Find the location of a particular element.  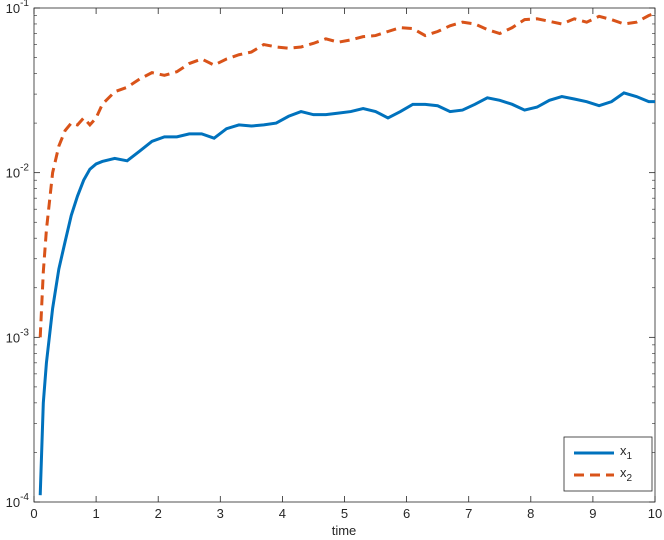

x-tick-label: 0 is located at coordinates (33, 513).